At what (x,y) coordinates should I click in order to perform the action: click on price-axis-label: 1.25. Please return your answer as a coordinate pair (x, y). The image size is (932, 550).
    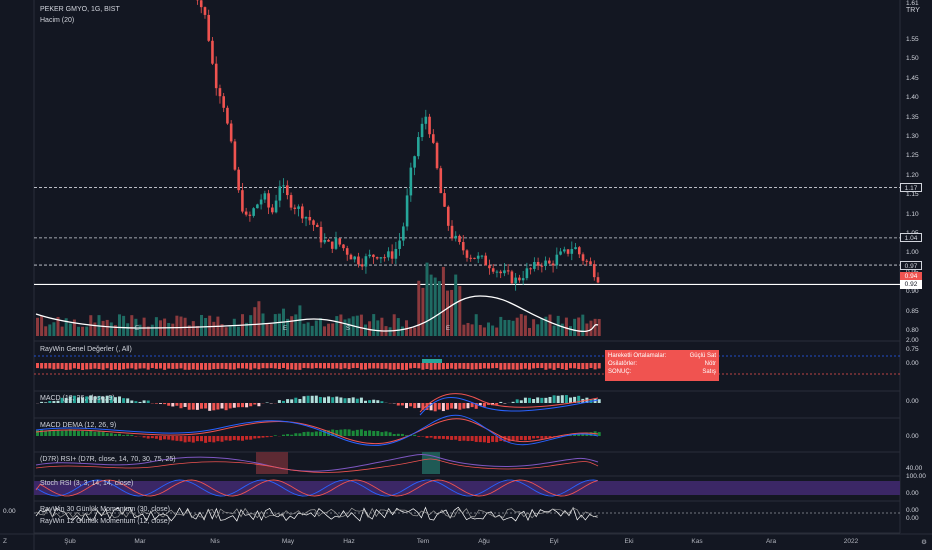
    Looking at the image, I should click on (912, 156).